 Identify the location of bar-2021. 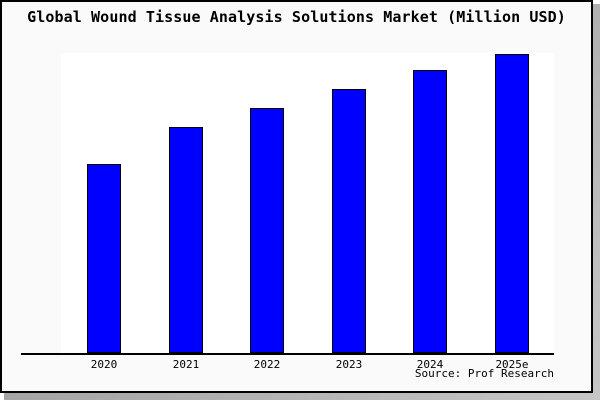
(186, 240).